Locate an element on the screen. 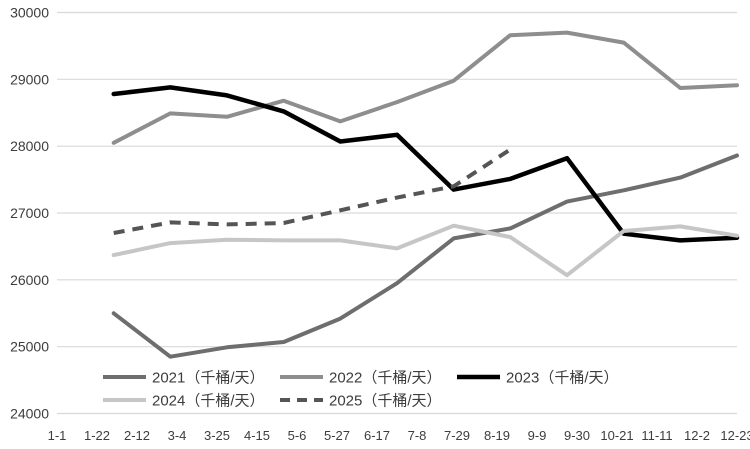  x-axis-tick-label: 3-25 is located at coordinates (217, 435).